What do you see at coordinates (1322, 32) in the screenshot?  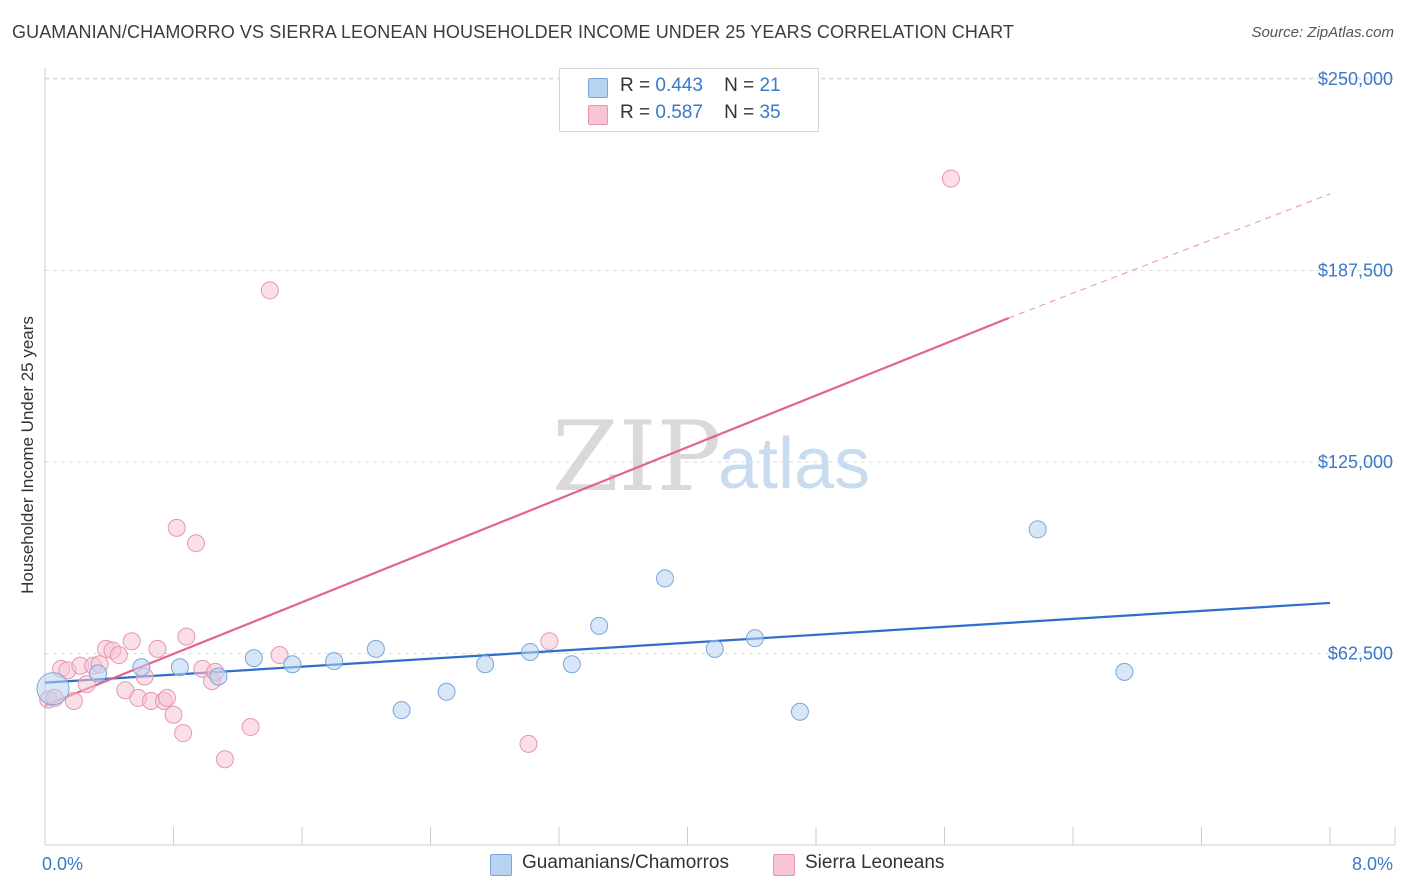 I see `source-label: Source: ZipAtlas.com` at bounding box center [1322, 32].